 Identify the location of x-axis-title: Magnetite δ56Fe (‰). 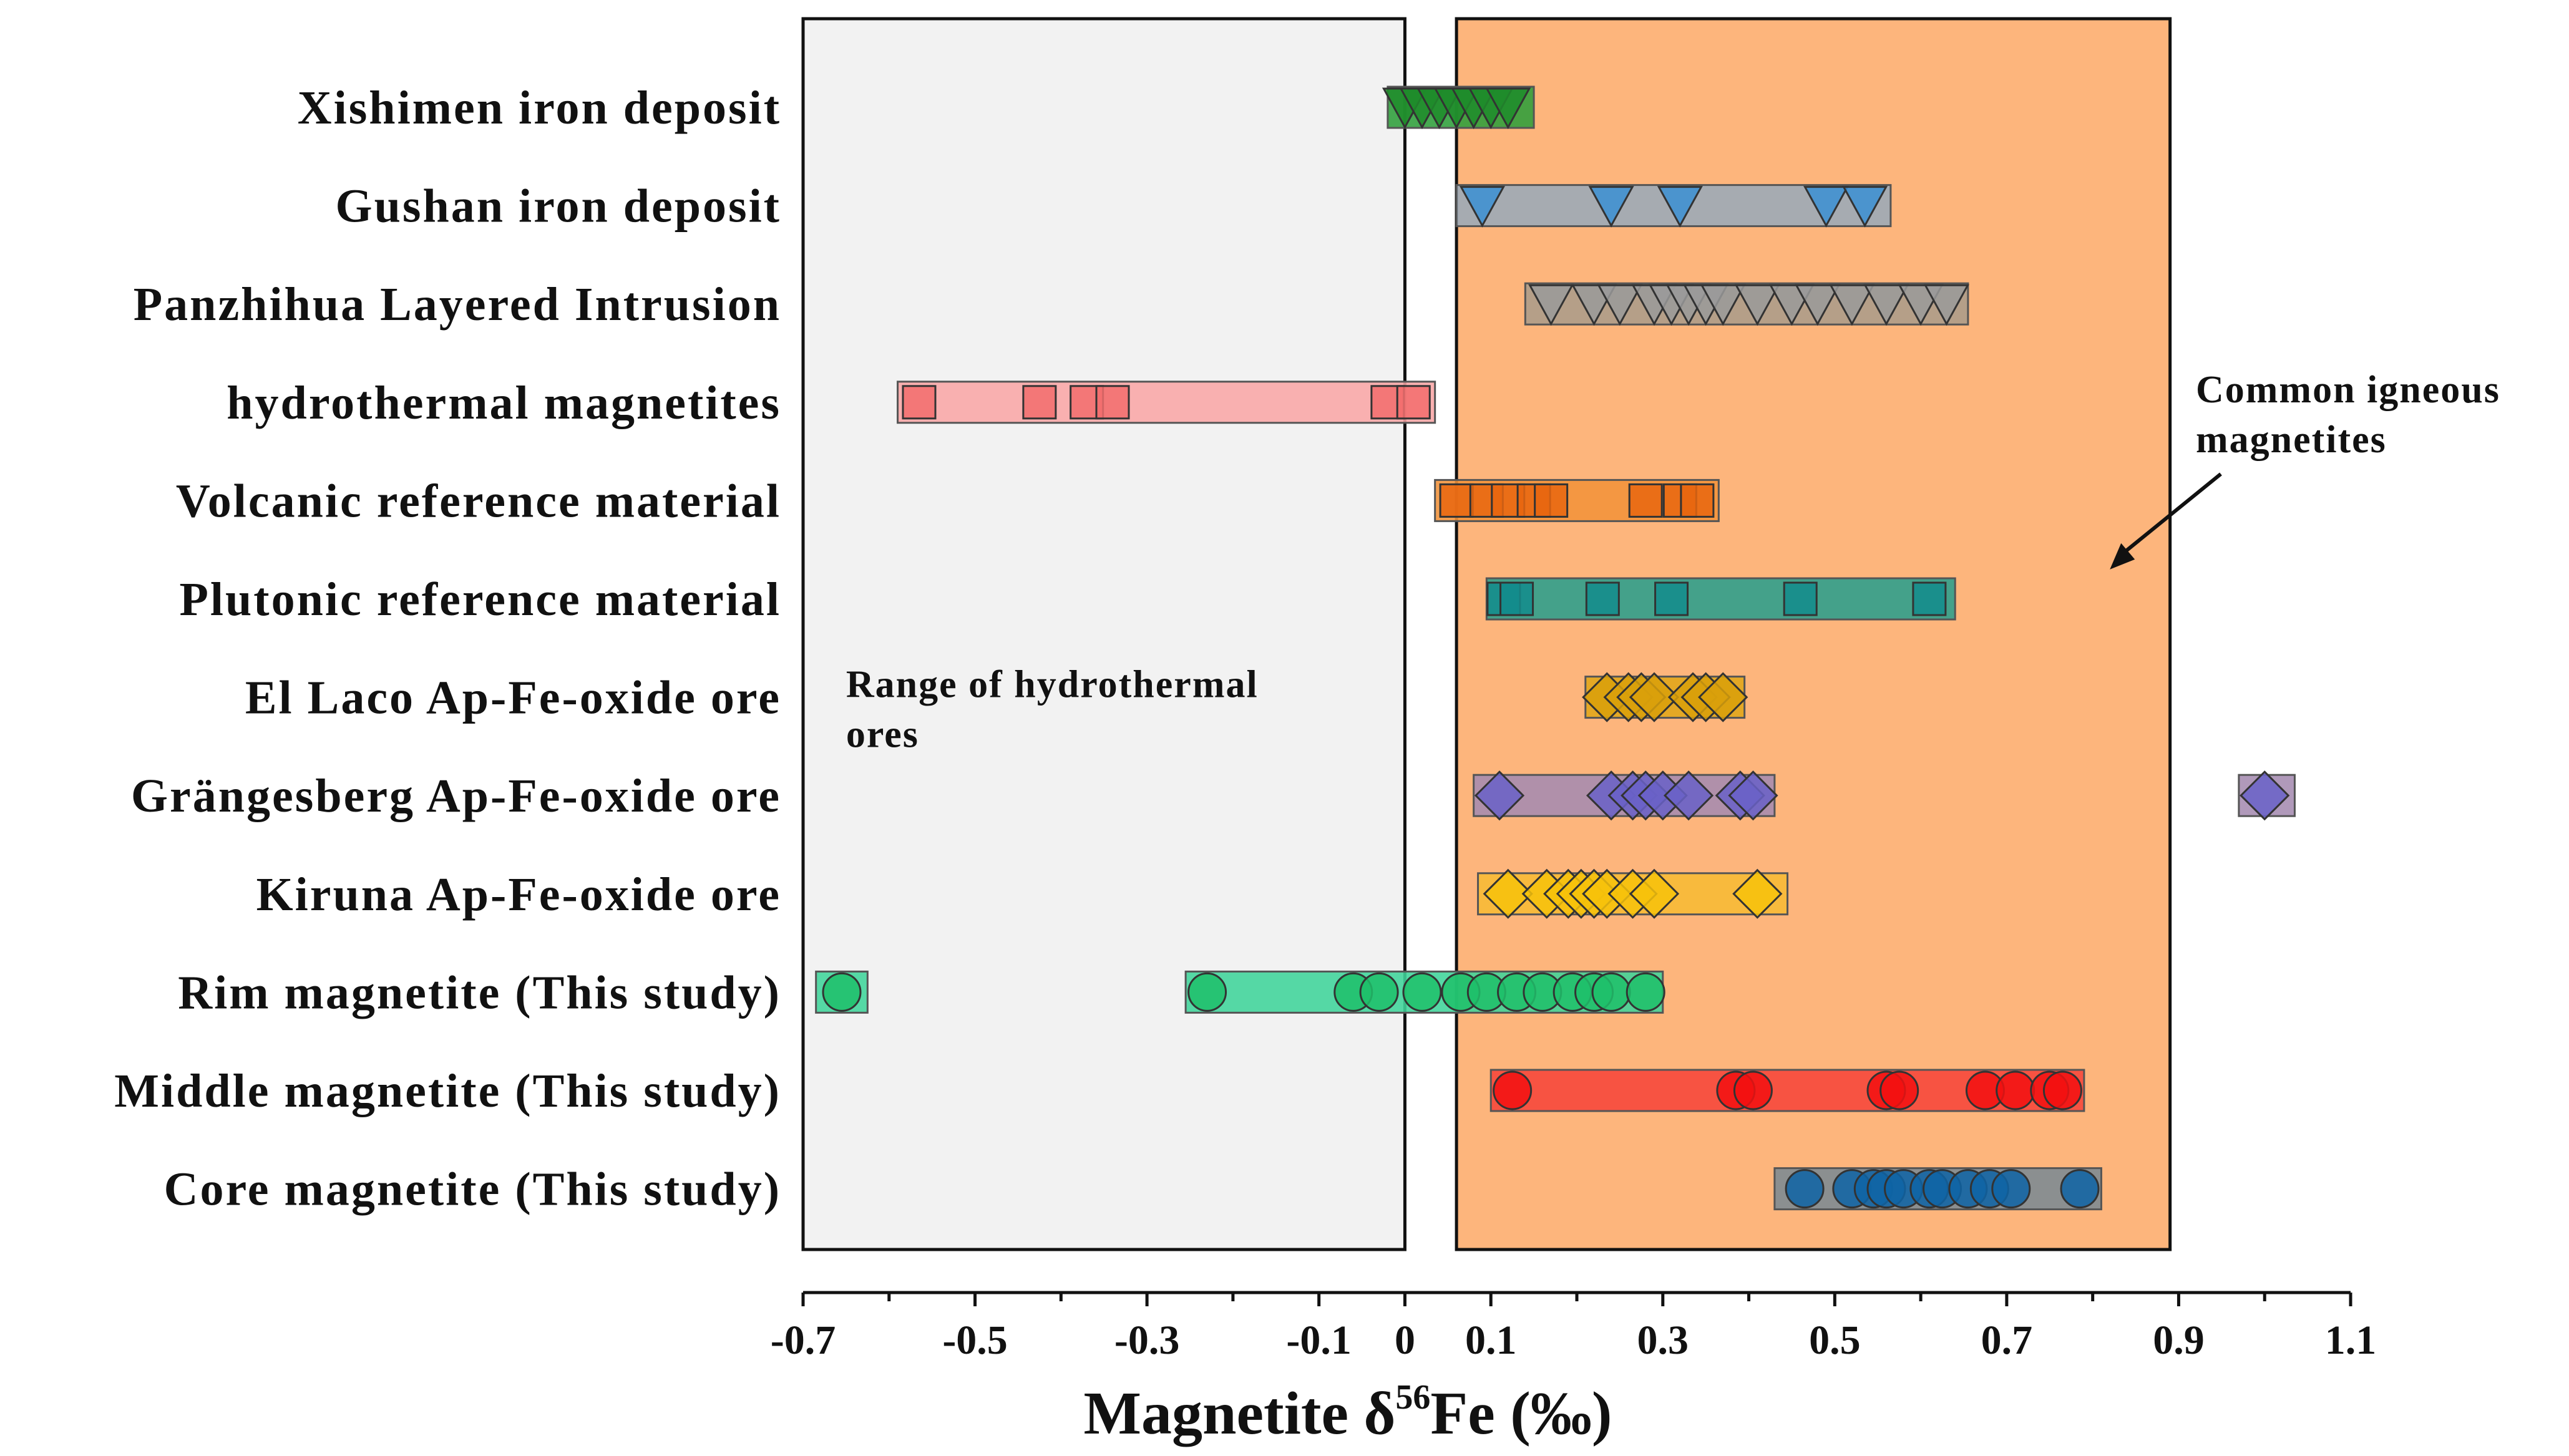
(1348, 1413).